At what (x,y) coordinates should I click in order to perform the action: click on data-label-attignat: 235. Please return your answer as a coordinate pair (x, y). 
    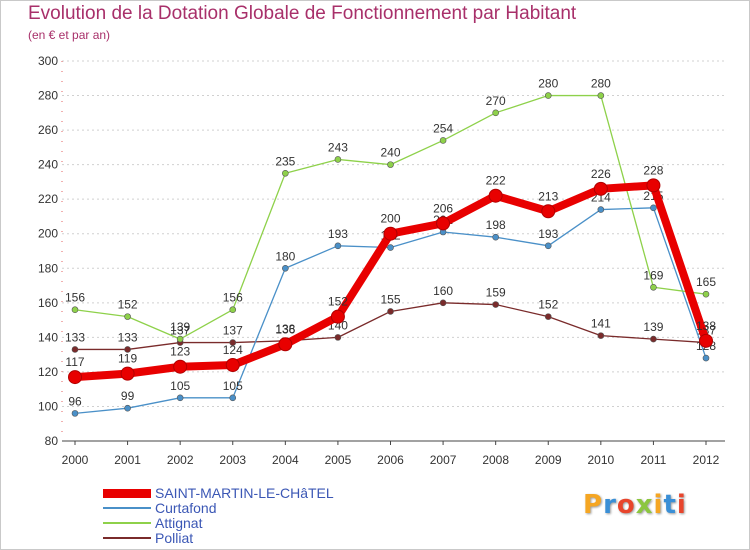
    Looking at the image, I should click on (285, 161).